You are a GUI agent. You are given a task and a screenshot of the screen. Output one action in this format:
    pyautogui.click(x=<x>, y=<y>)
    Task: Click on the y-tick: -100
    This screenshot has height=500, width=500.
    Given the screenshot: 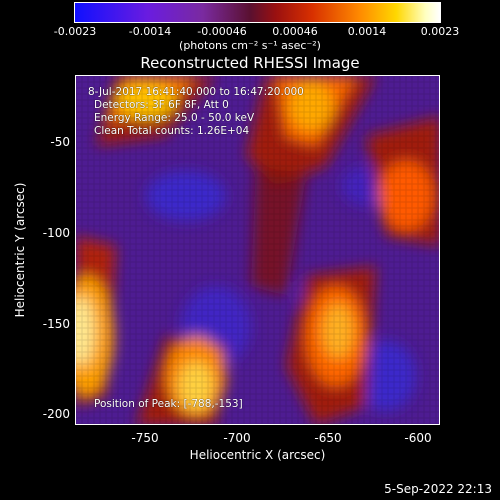 What is the action you would take?
    pyautogui.click(x=56, y=233)
    